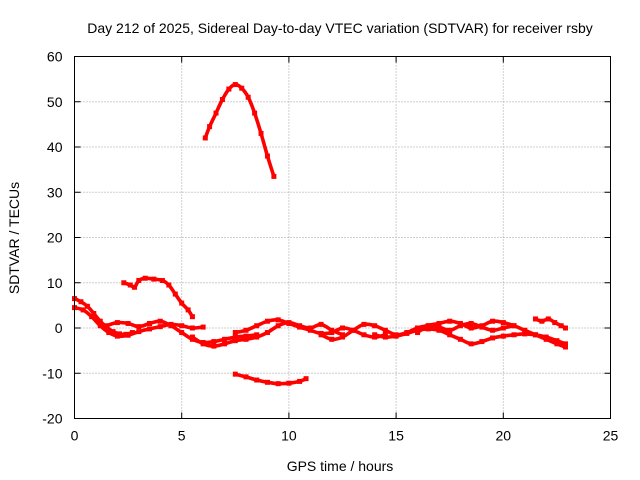 Image resolution: width=640 pixels, height=480 pixels. What do you see at coordinates (289, 436) in the screenshot?
I see `x-tick-label: 10` at bounding box center [289, 436].